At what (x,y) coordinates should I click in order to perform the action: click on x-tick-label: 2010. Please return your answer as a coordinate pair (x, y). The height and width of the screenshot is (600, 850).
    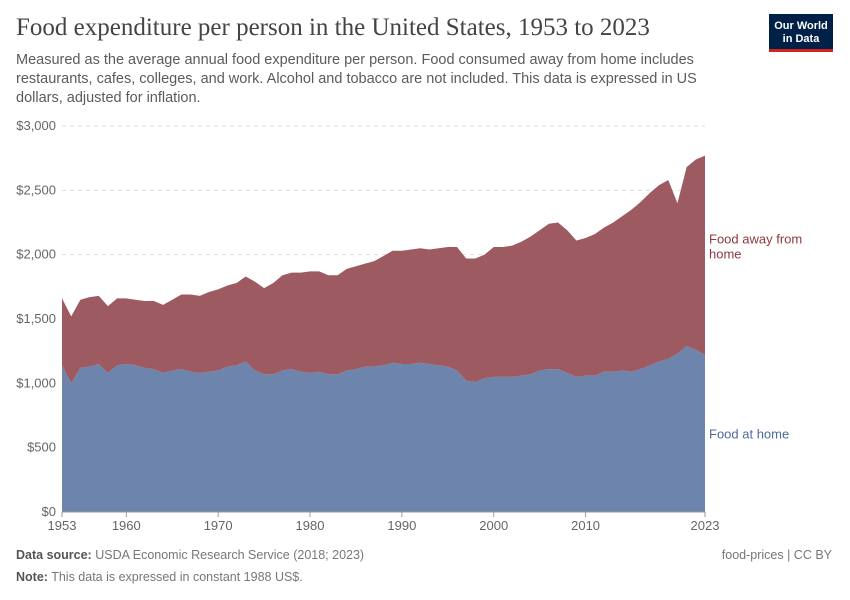
    Looking at the image, I should click on (585, 525).